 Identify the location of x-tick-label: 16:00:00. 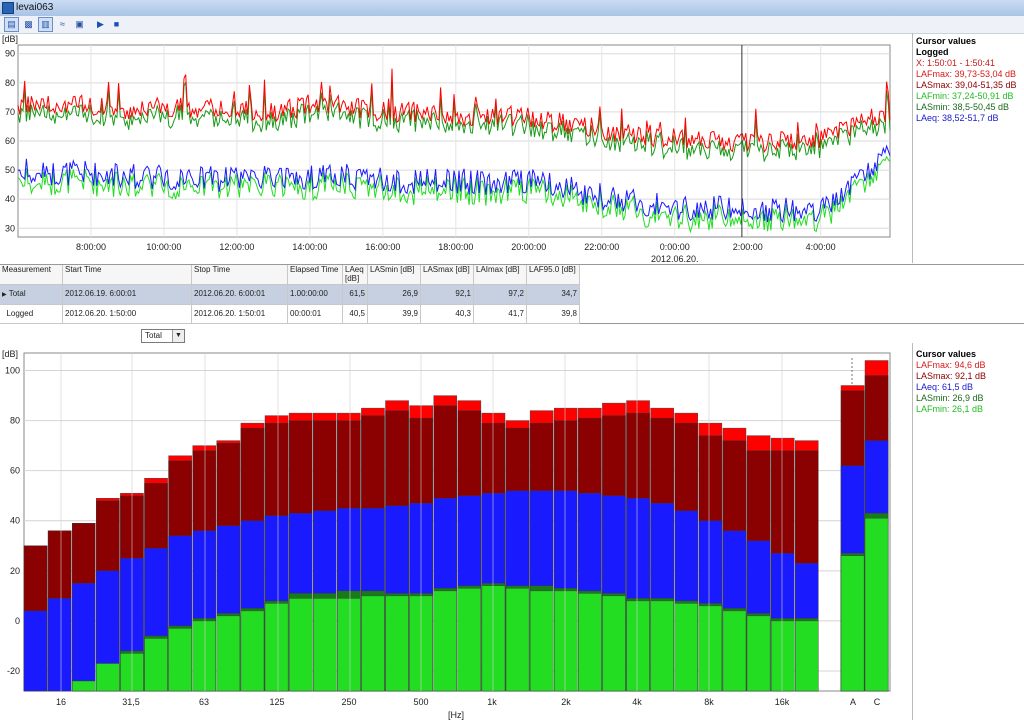
(382, 247).